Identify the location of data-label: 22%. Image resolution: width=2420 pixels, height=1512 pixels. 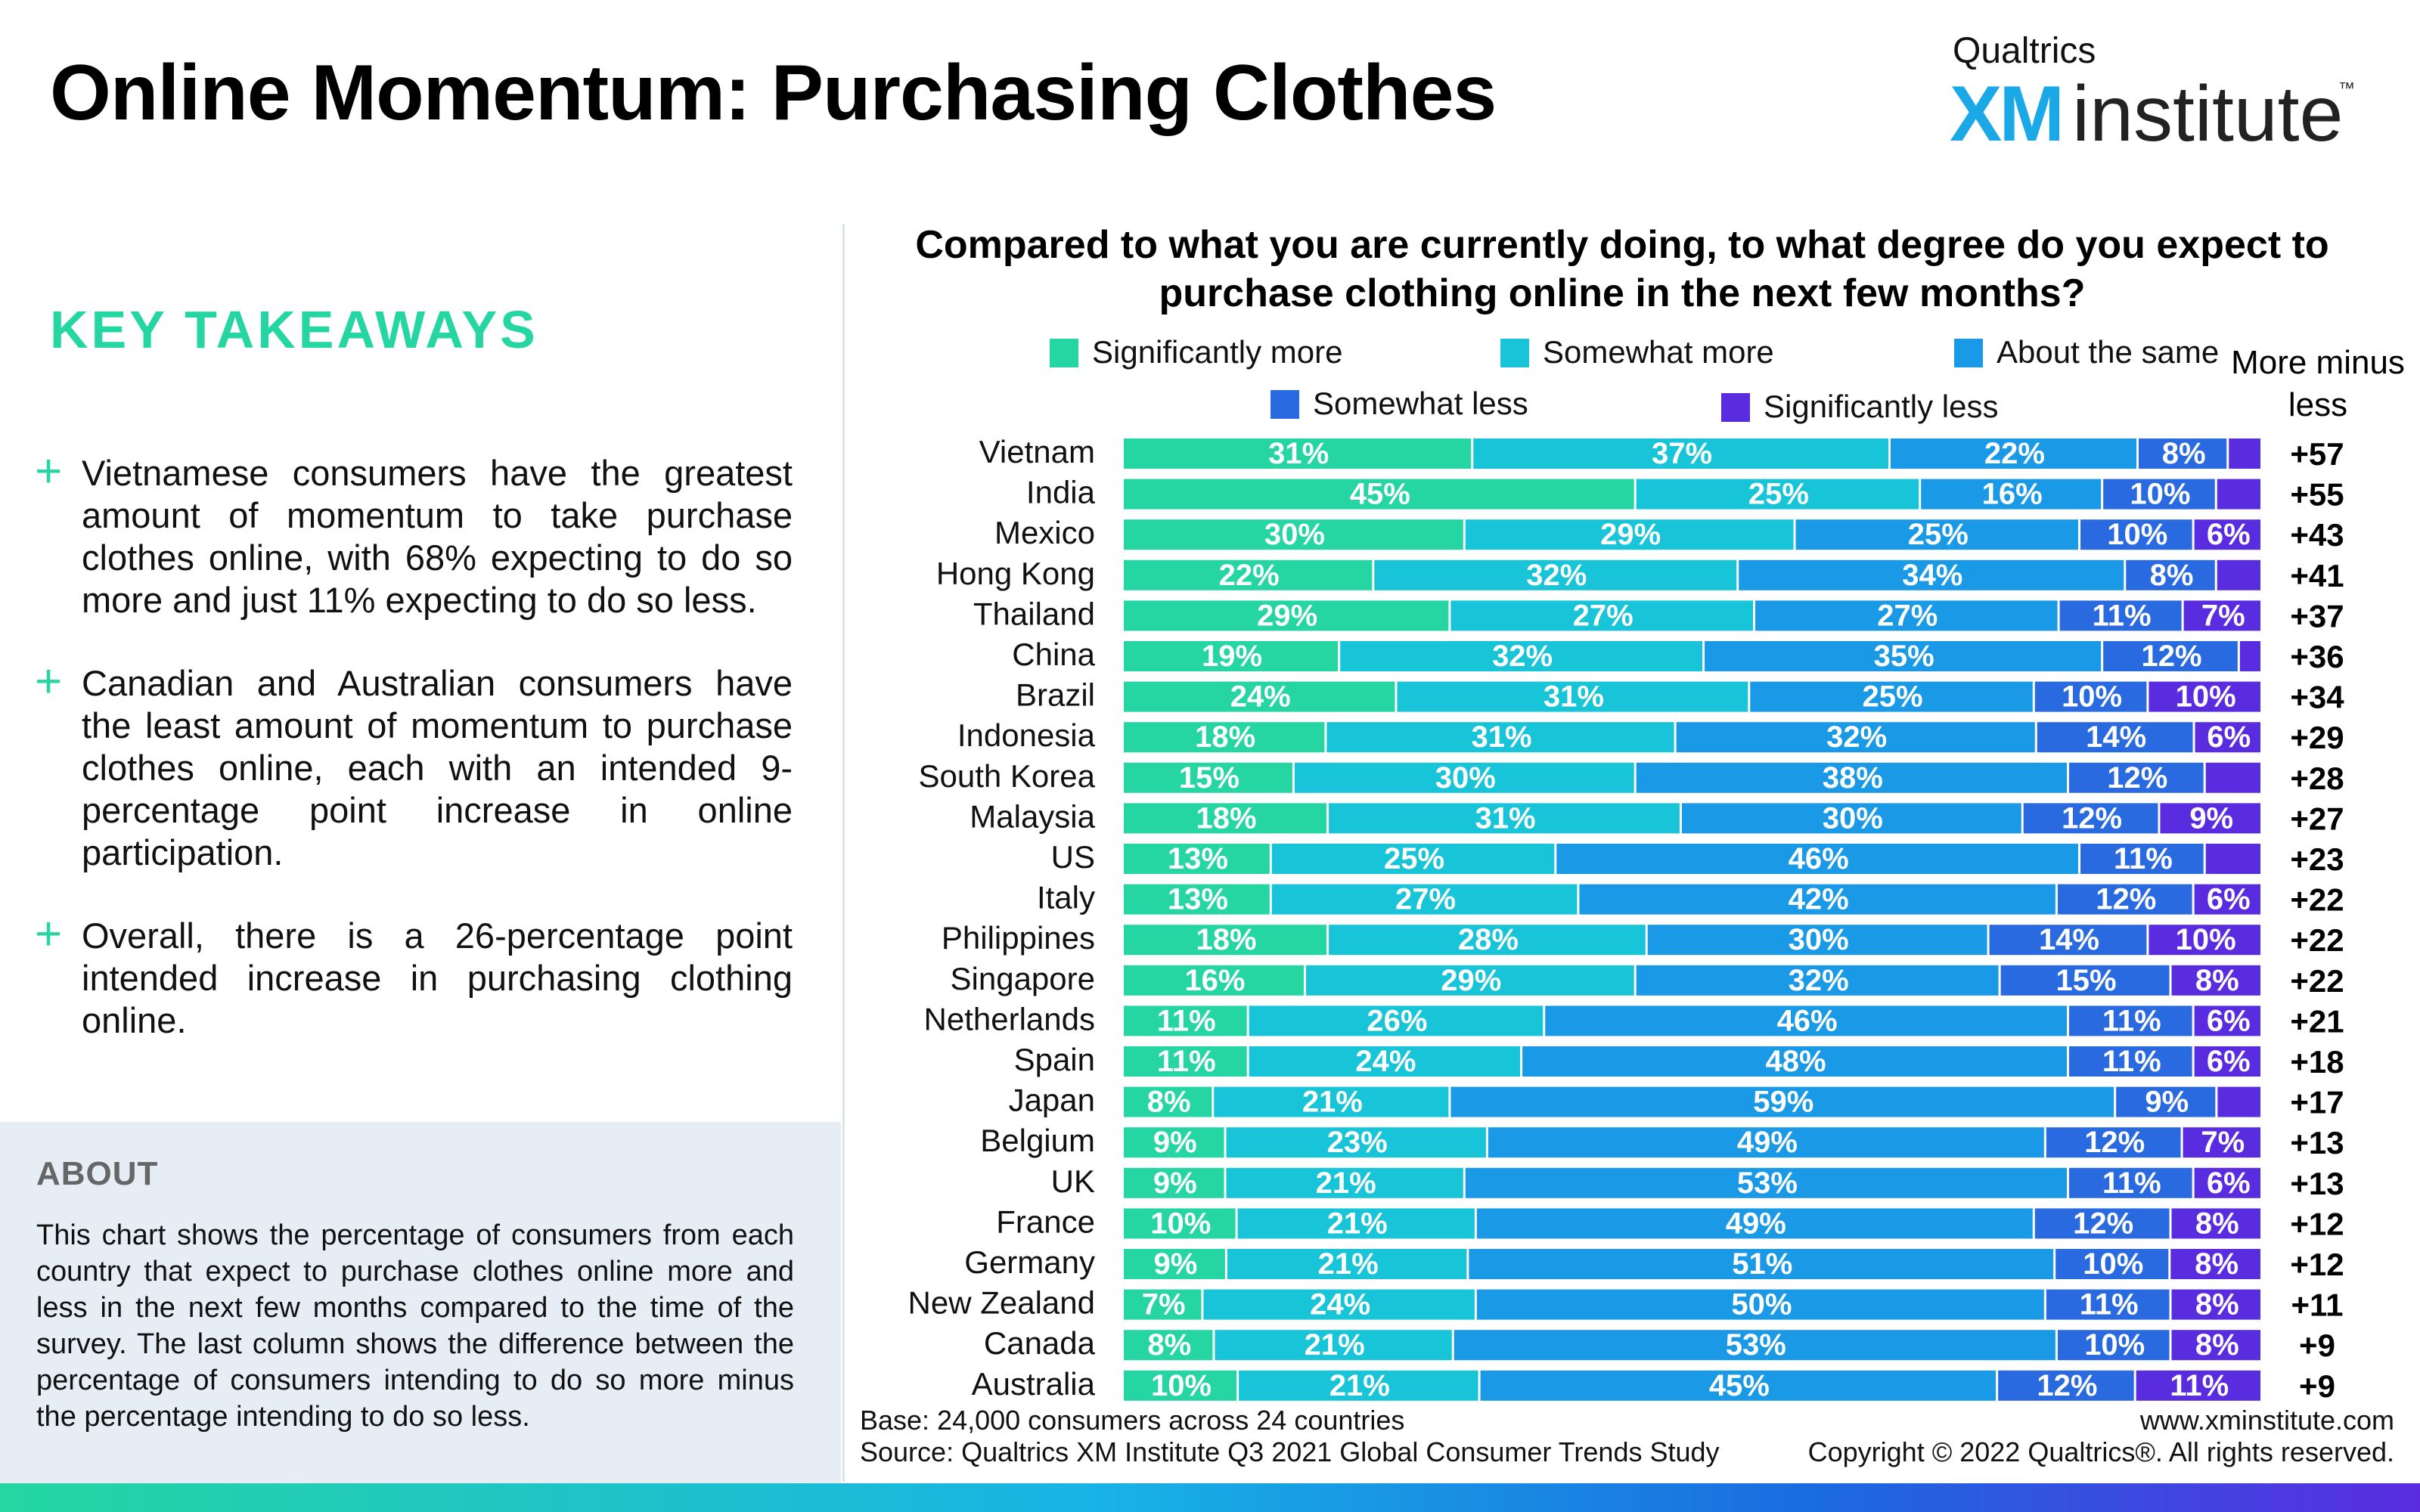
(1249, 575).